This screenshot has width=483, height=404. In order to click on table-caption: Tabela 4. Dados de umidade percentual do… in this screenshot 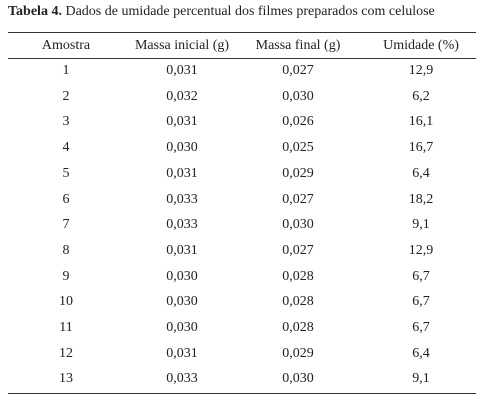, I will do `click(221, 12)`.